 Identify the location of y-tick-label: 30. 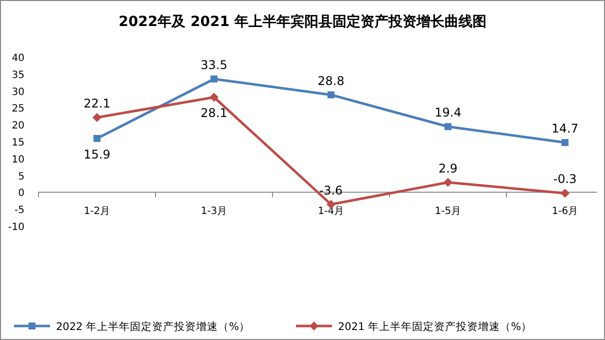
(18, 92).